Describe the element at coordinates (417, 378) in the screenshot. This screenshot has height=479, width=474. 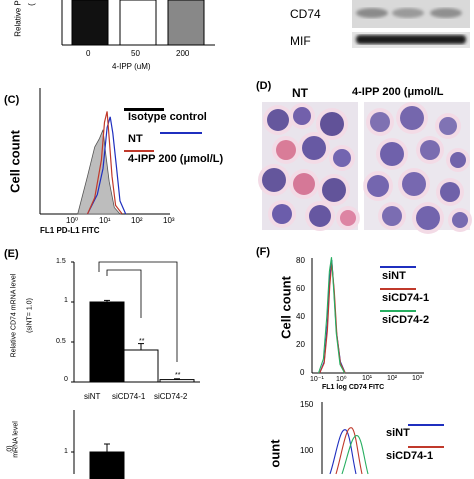
I see `panel-f-xtick-4: 10³` at that location.